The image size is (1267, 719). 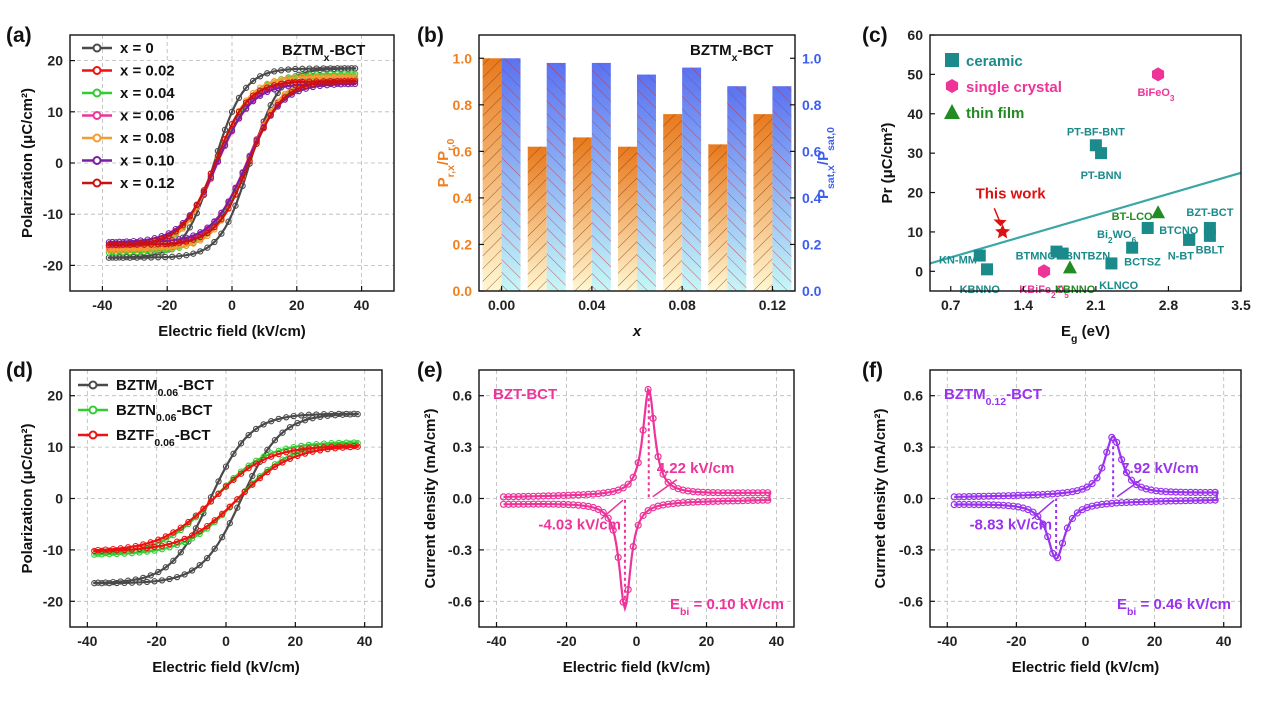 What do you see at coordinates (296, 641) in the screenshot?
I see `panel-d-xtick: 20` at bounding box center [296, 641].